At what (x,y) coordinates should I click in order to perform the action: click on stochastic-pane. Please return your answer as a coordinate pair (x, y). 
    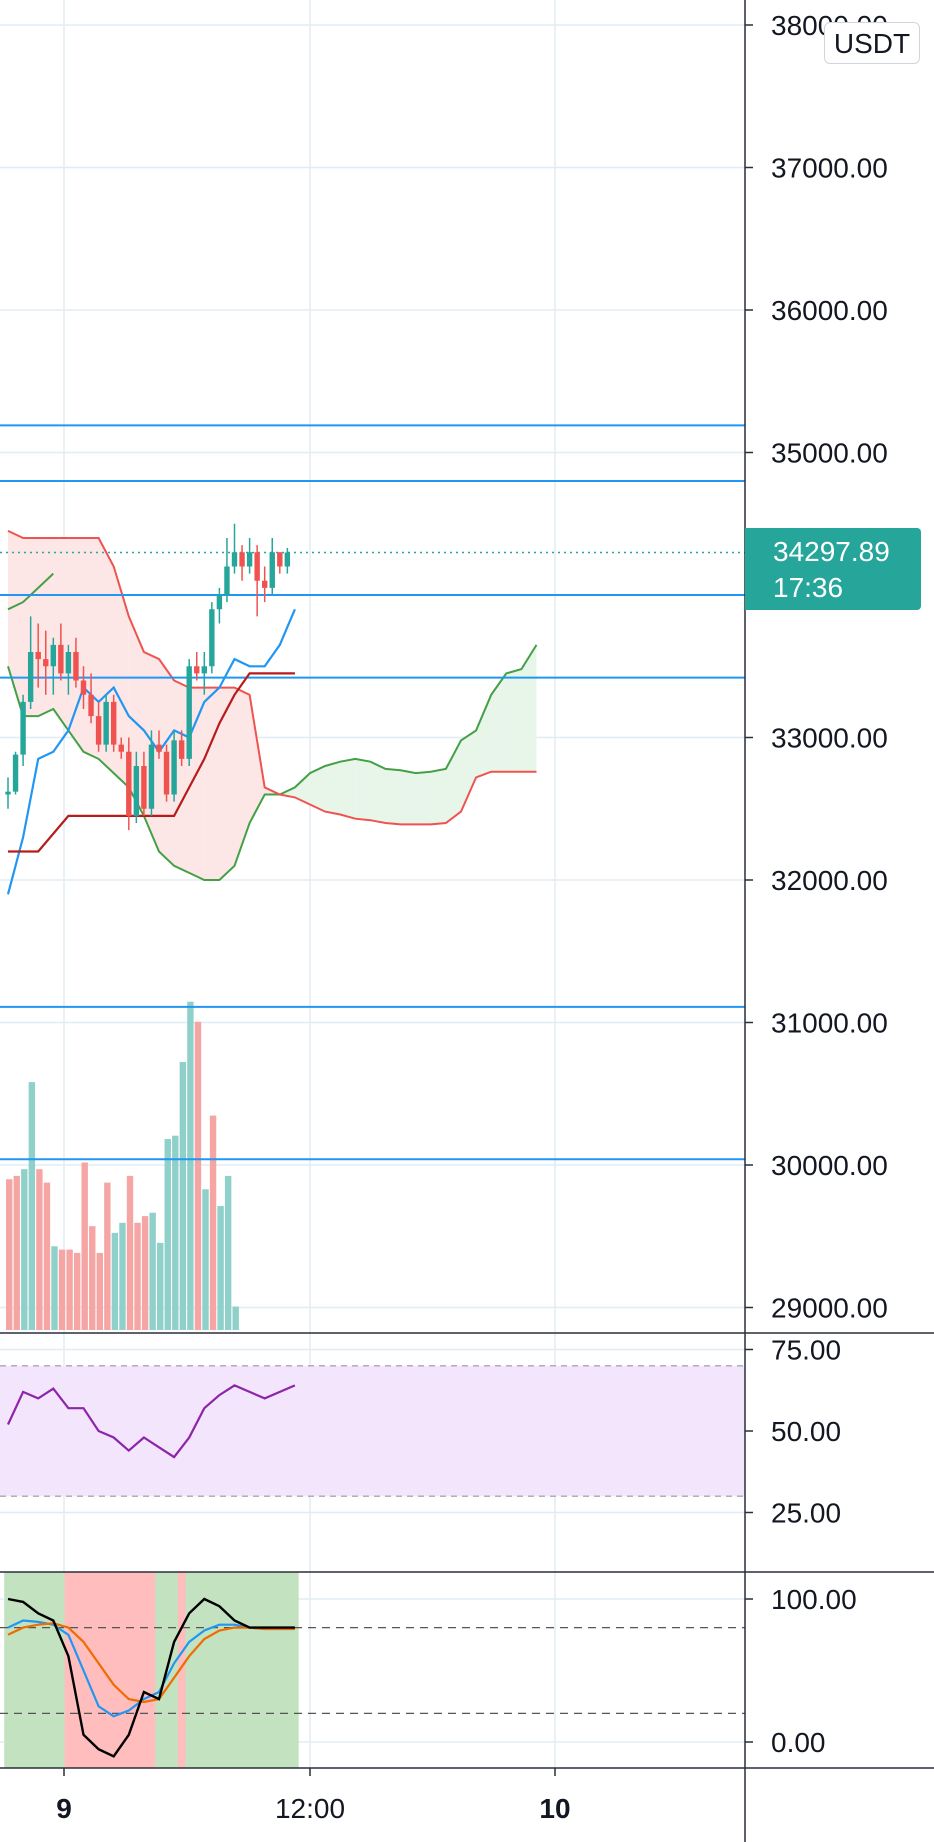
    Looking at the image, I should click on (372, 1670).